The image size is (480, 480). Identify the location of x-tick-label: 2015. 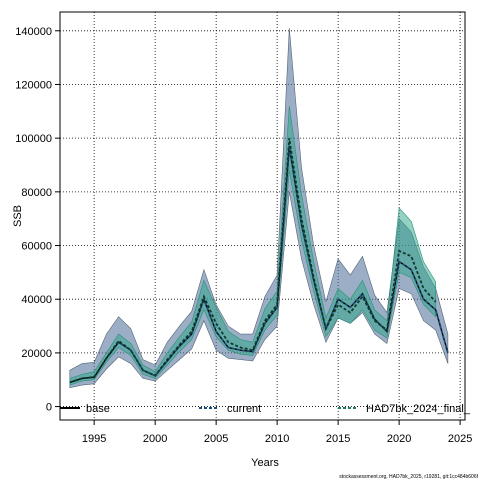
(338, 439).